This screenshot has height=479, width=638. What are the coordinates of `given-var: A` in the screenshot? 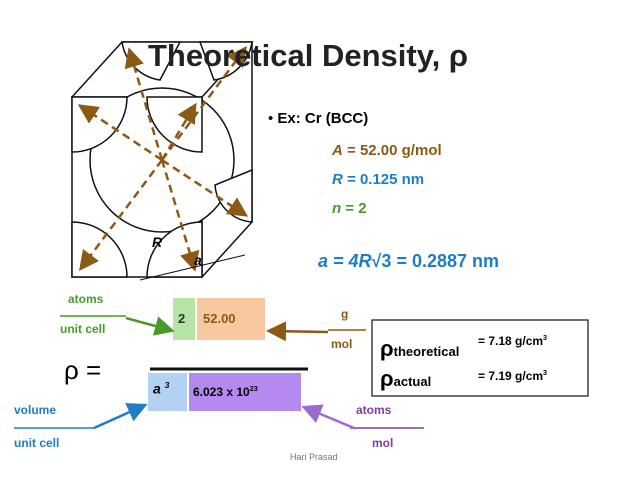 It's located at (337, 150).